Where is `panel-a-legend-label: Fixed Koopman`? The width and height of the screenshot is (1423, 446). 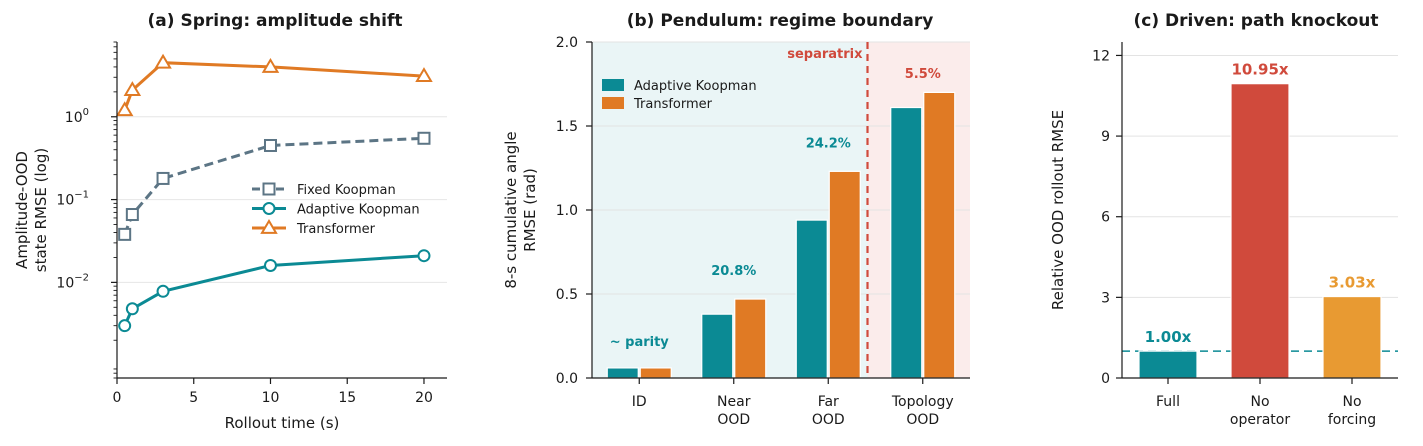 panel-a-legend-label: Fixed Koopman is located at coordinates (346, 190).